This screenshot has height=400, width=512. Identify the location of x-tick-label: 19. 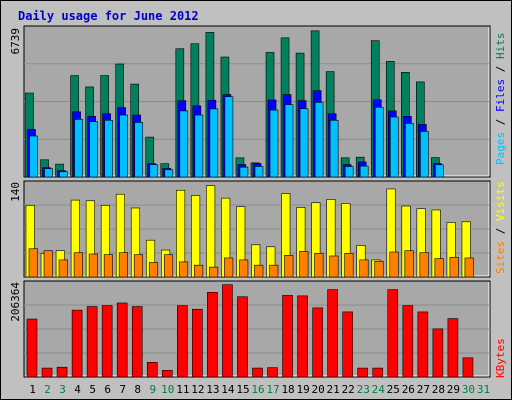
(302, 389).